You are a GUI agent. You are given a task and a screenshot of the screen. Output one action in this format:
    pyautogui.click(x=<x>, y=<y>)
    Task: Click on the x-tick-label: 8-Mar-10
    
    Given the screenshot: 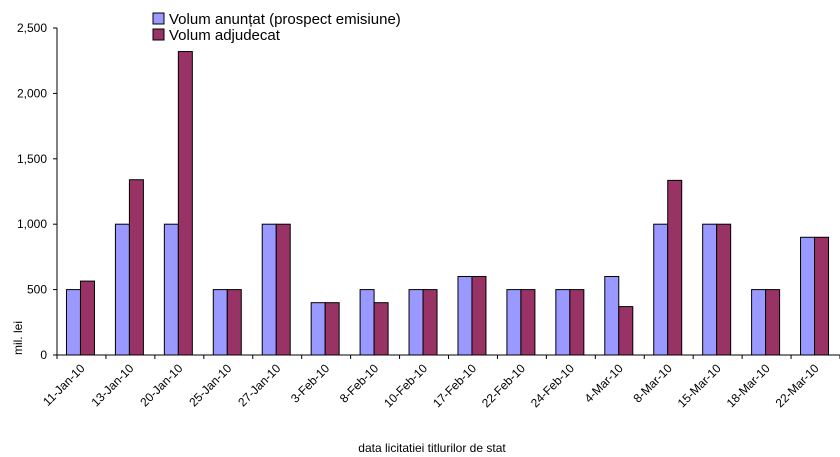 What is the action you would take?
    pyautogui.click(x=653, y=383)
    